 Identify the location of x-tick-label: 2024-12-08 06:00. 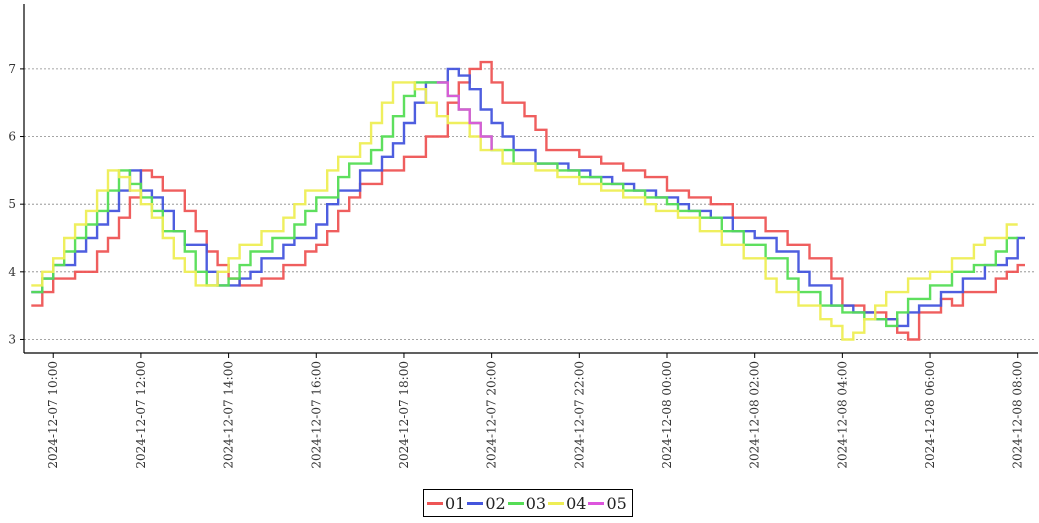
(930, 415).